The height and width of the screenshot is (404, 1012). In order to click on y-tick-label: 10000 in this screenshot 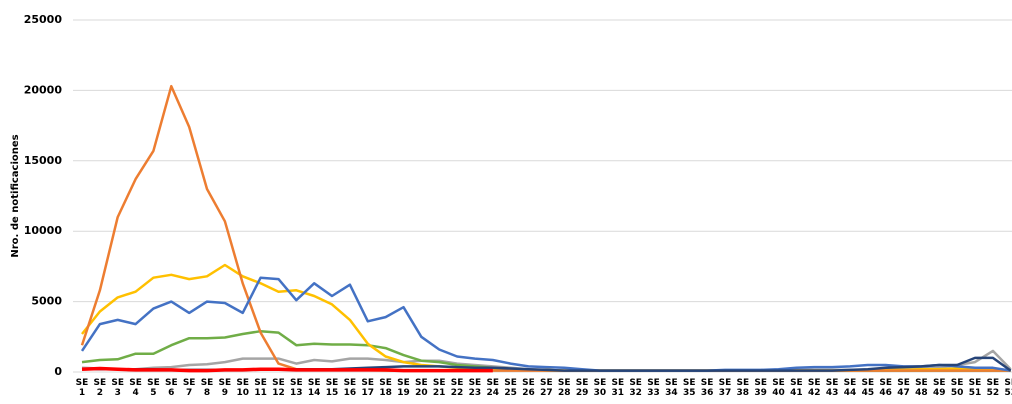, I will do `click(43, 230)`.